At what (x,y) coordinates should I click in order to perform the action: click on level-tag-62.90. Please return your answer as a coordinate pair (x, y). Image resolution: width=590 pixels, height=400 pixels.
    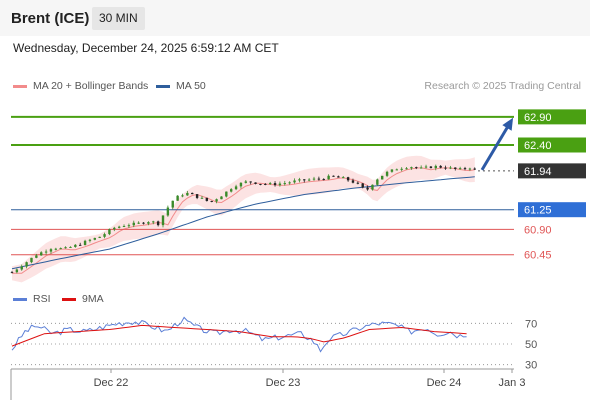
    Looking at the image, I should click on (552, 117).